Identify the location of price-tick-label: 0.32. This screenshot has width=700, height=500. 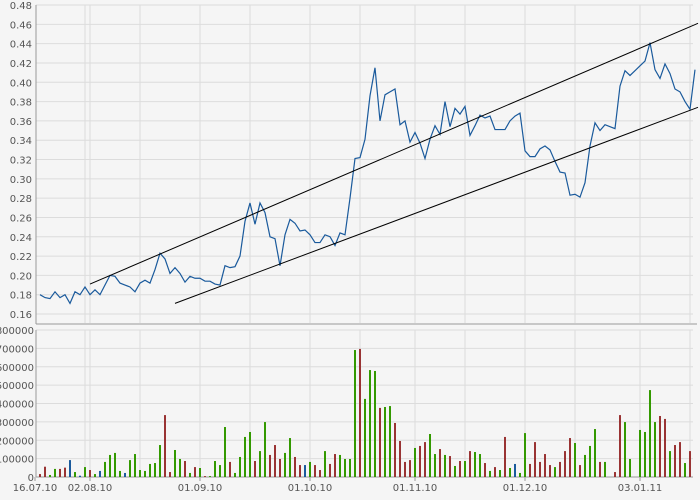
(21, 161).